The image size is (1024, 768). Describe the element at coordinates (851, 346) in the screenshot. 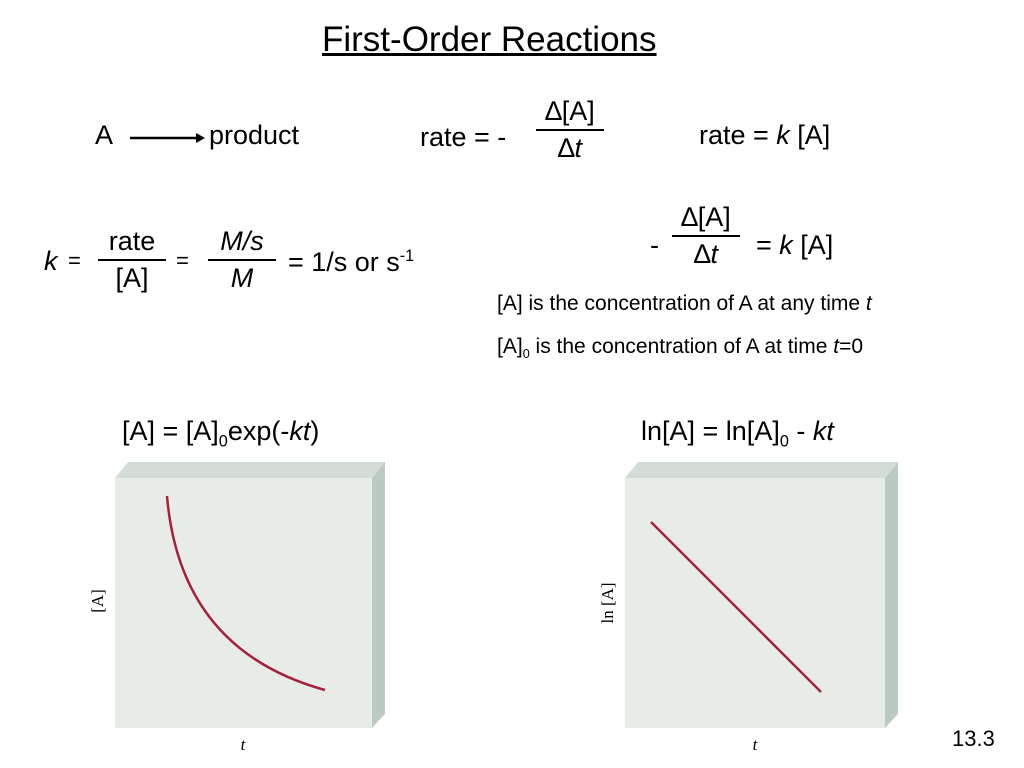

I see `text: =0` at that location.